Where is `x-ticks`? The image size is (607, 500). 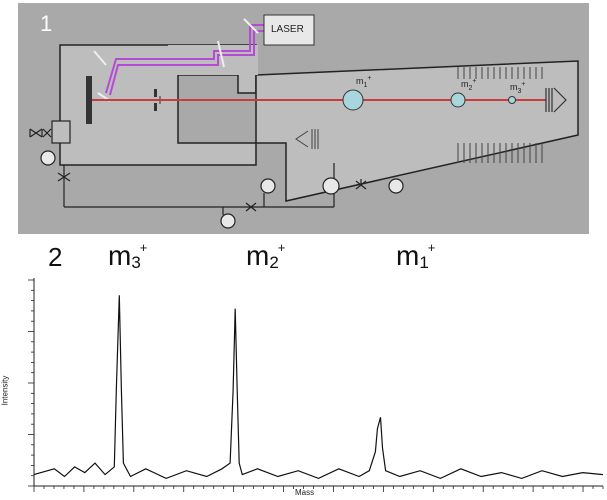
x-ticks is located at coordinates (318, 489).